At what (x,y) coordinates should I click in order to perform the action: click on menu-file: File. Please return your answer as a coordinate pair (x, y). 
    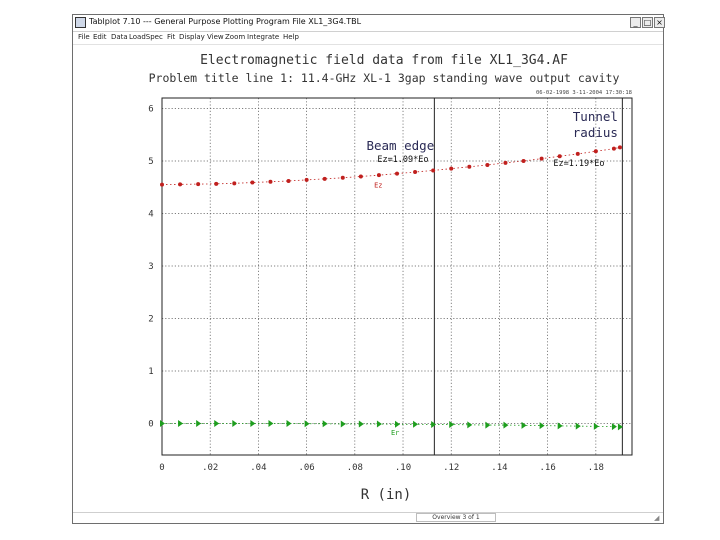
    Looking at the image, I should click on (84, 37).